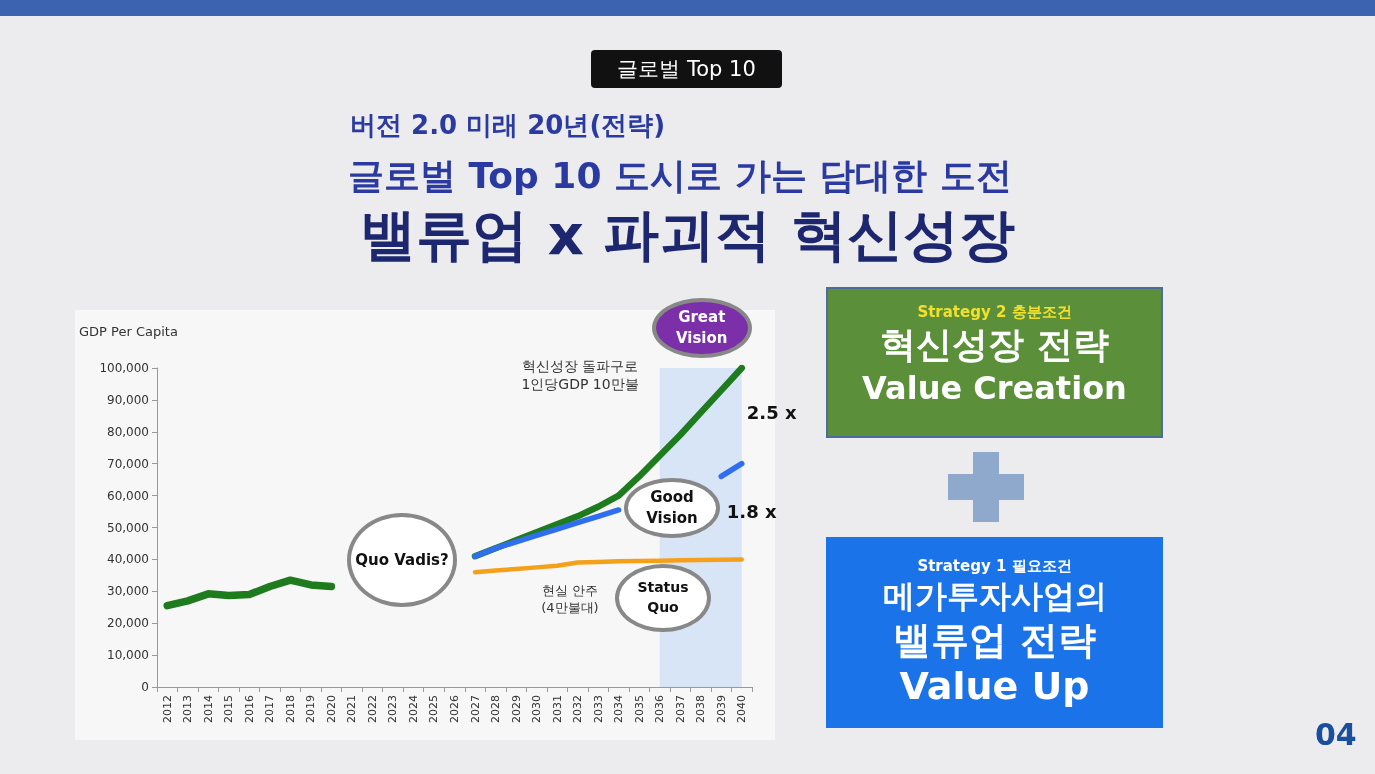 Image resolution: width=1375 pixels, height=774 pixels. I want to click on y-tick-label: 20,000, so click(128, 623).